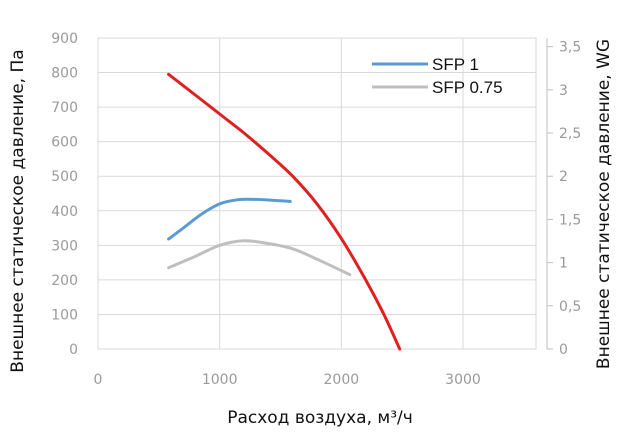 The height and width of the screenshot is (433, 617). I want to click on x-tick-label: 1000, so click(220, 380).